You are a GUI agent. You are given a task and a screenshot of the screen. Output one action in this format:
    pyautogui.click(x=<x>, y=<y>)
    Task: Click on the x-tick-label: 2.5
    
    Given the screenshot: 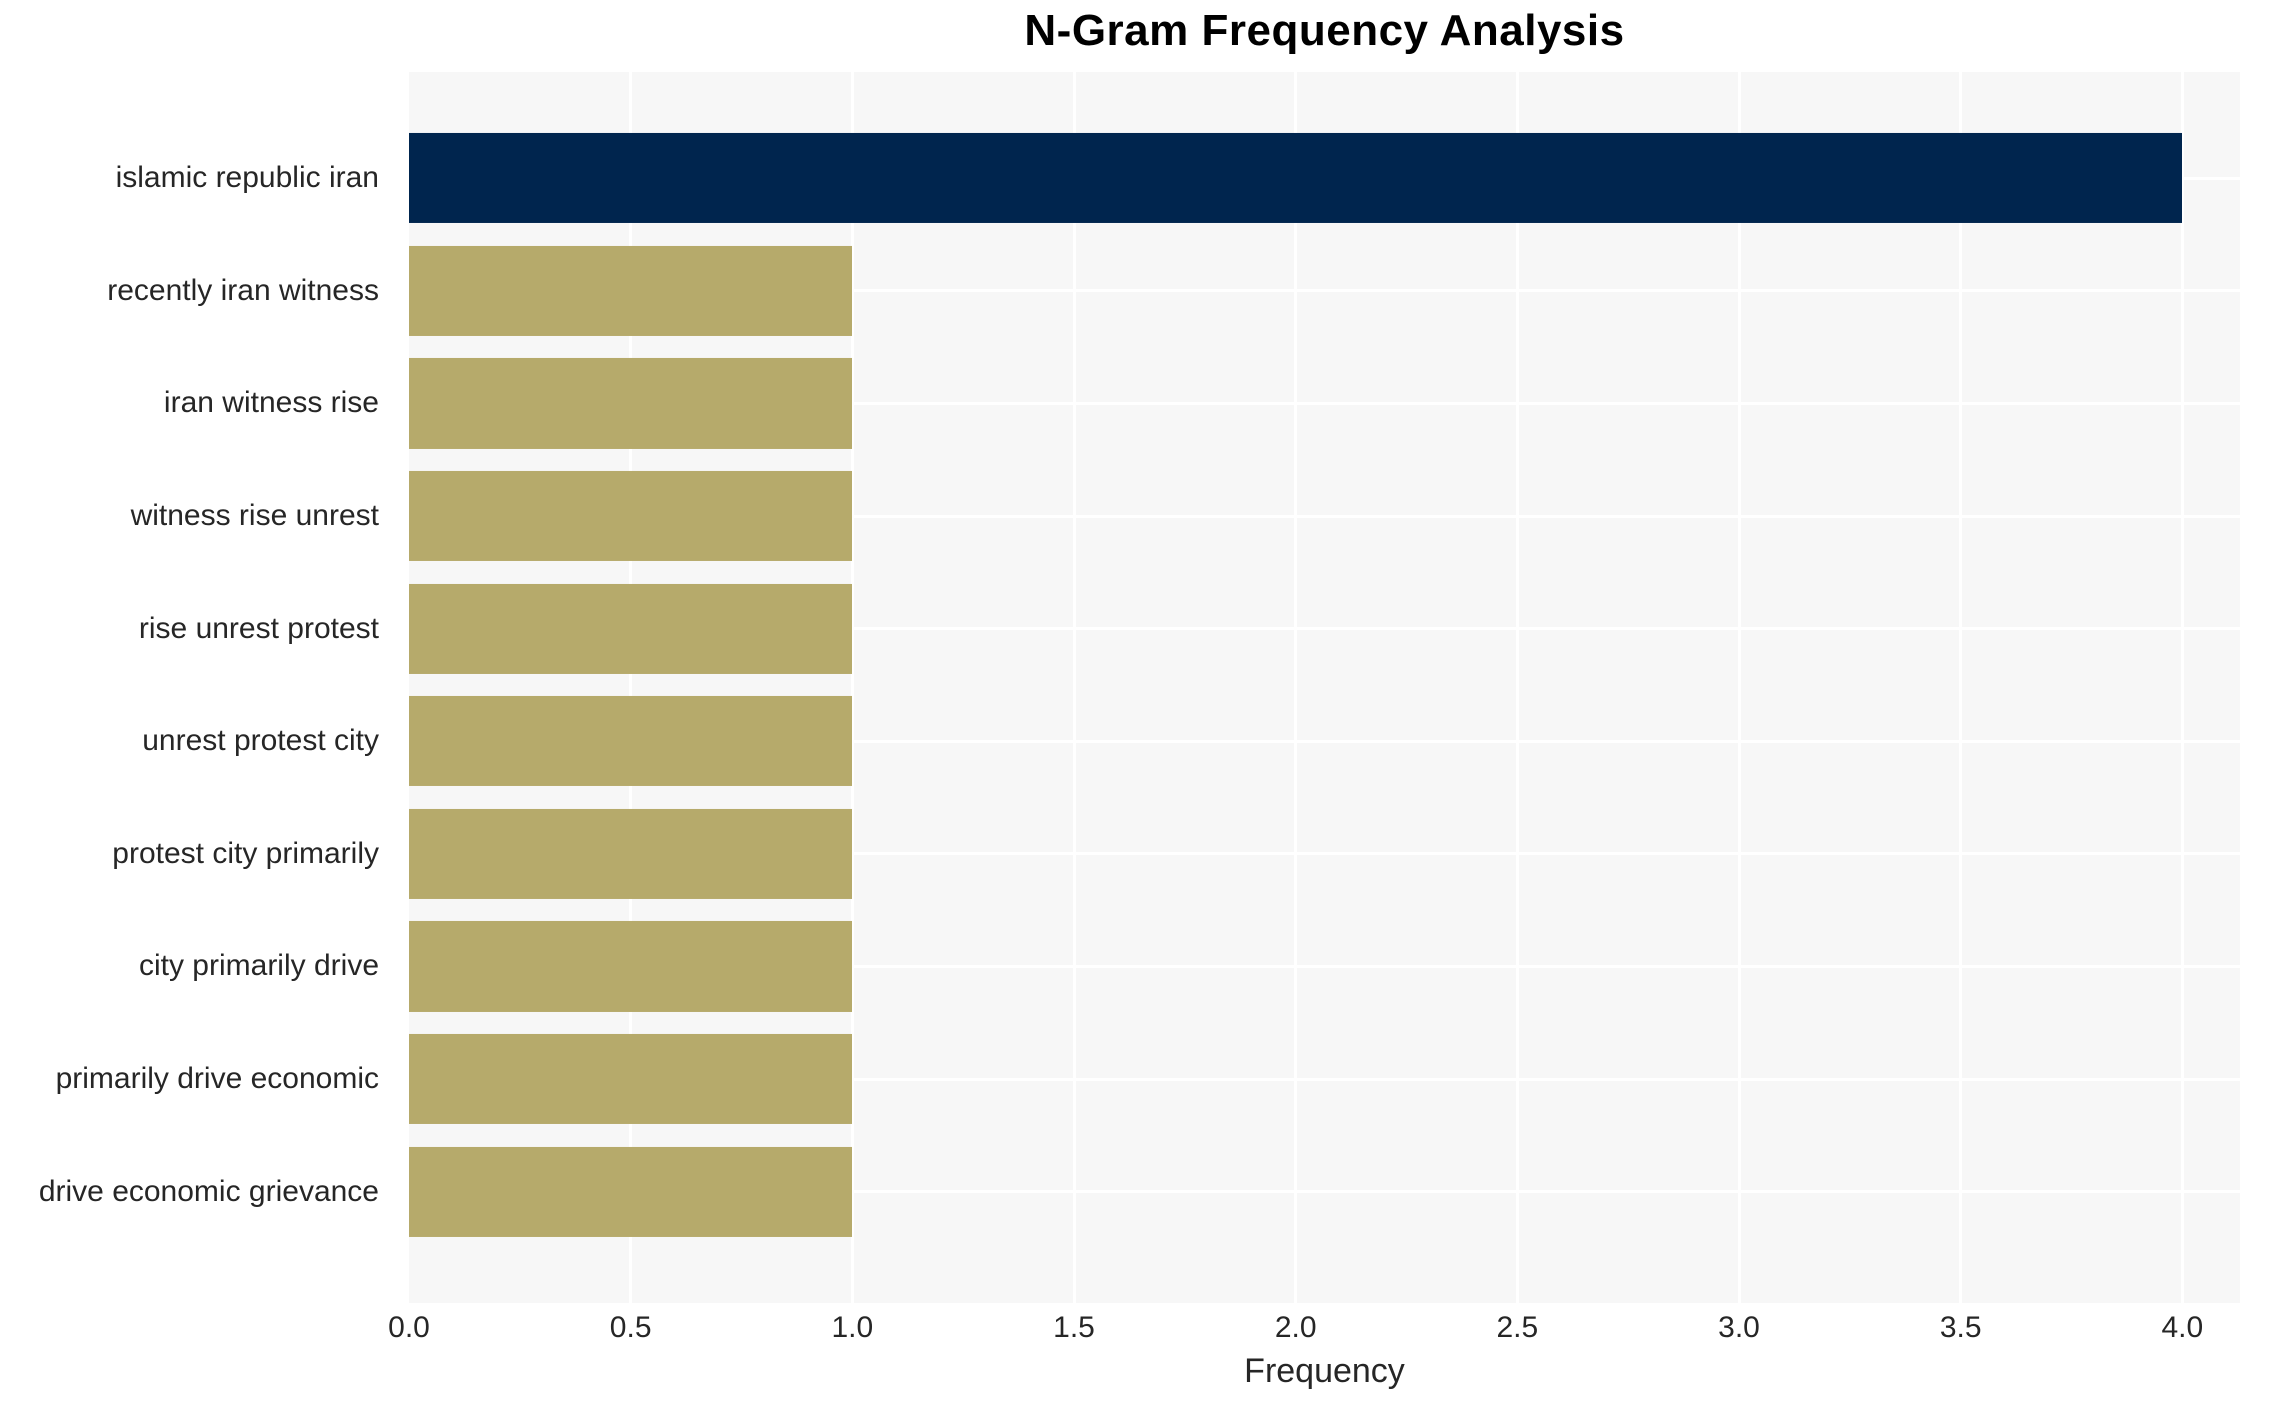 What is the action you would take?
    pyautogui.click(x=1517, y=1327)
    